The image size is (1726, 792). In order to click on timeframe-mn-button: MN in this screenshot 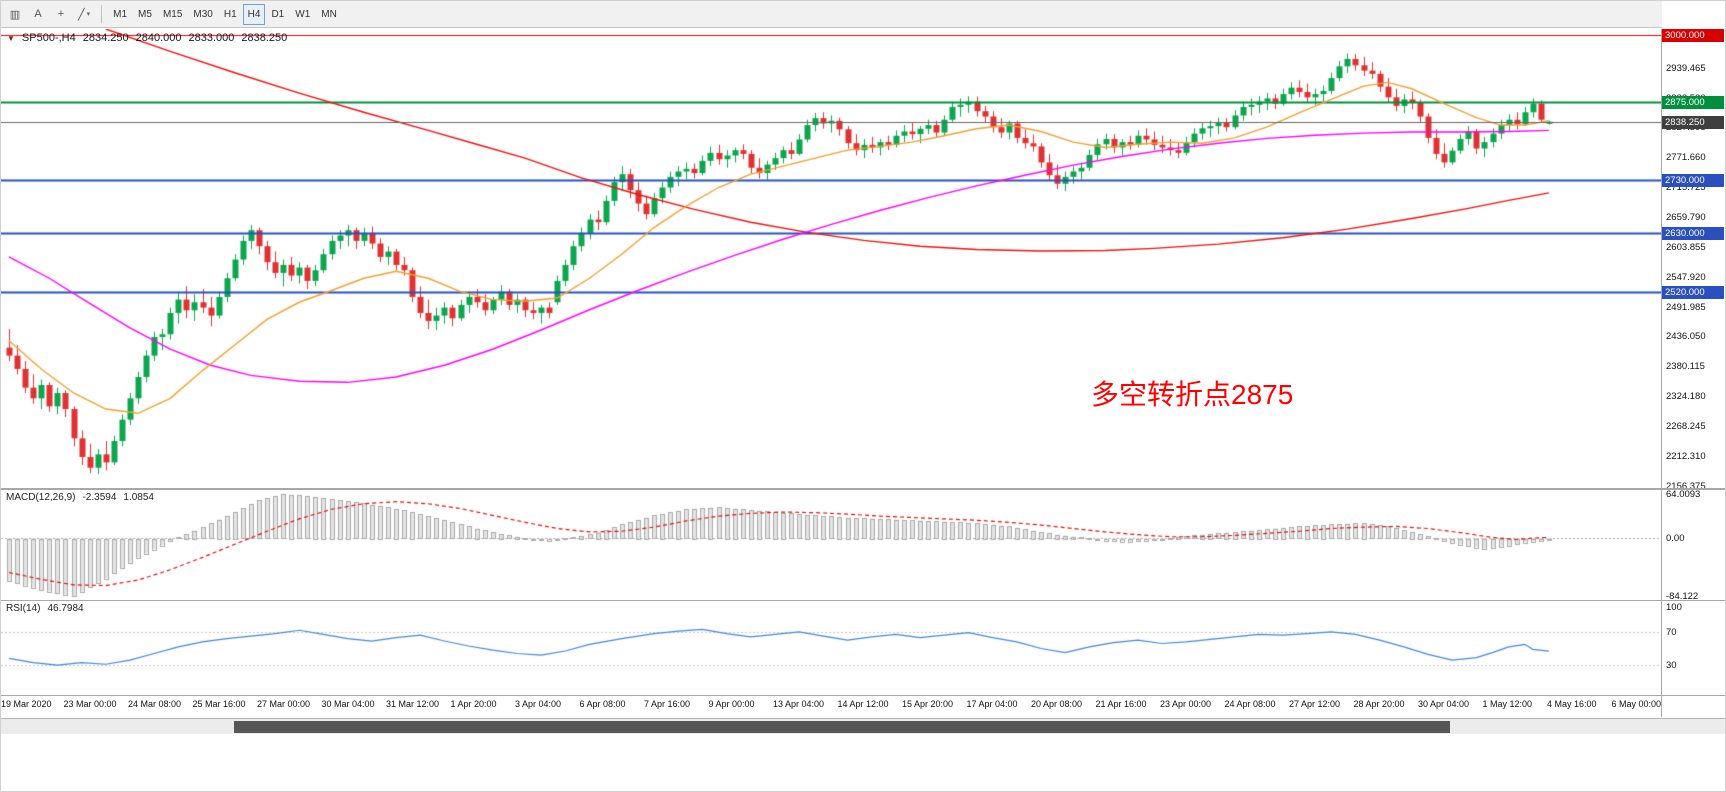, I will do `click(329, 14)`.